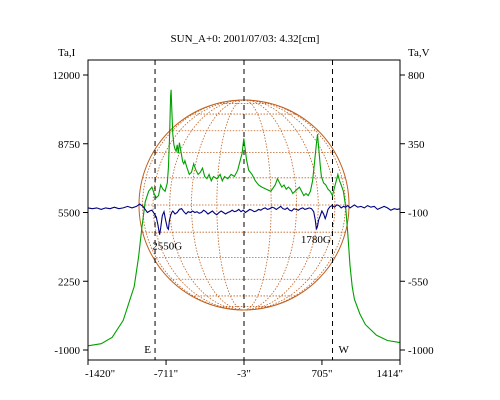  I want to click on annotation-label: 2550G, so click(167, 247).